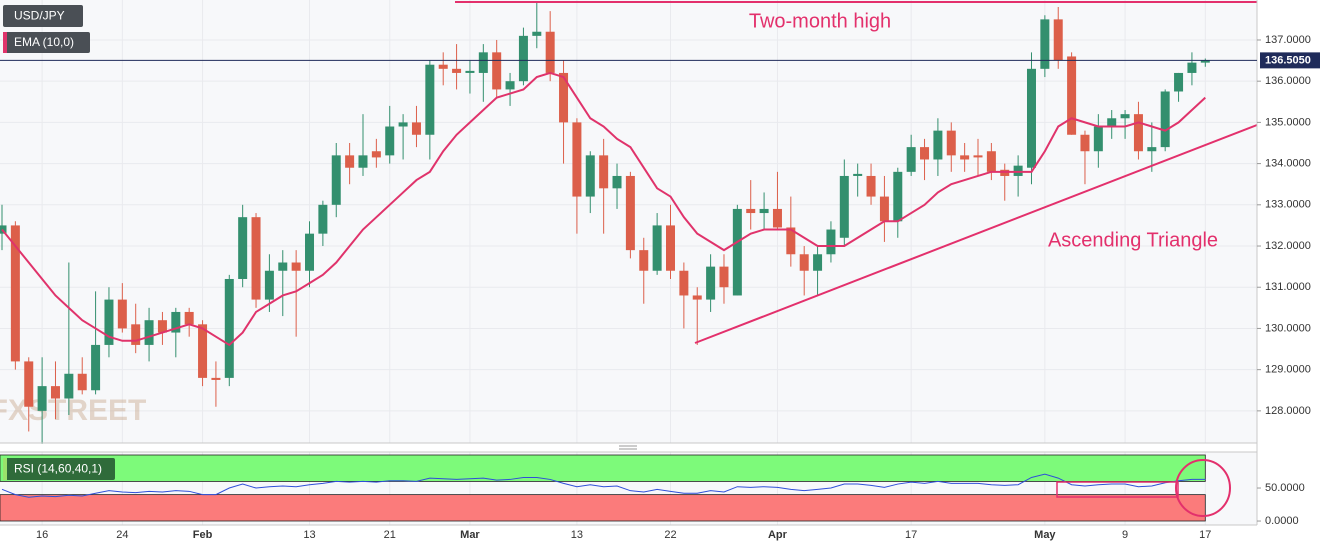 This screenshot has width=1328, height=548. What do you see at coordinates (1133, 240) in the screenshot?
I see `annotation: Ascending Triangle` at bounding box center [1133, 240].